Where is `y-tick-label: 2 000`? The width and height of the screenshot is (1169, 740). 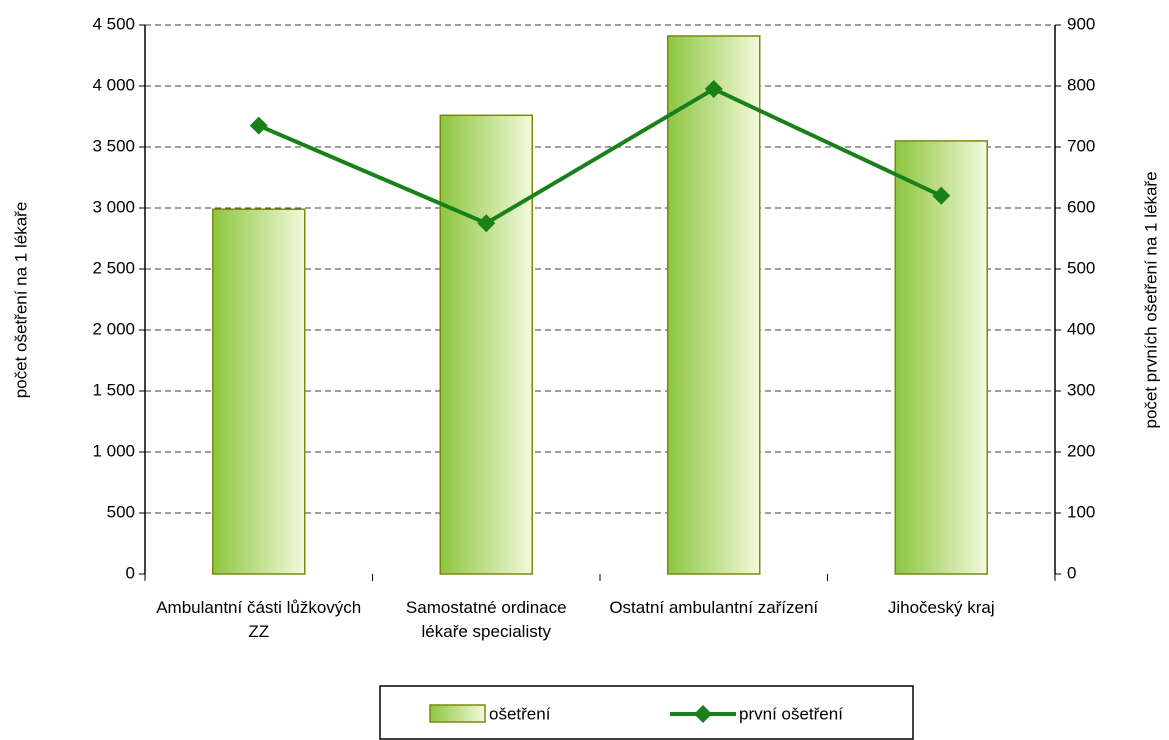
y-tick-label: 2 000 is located at coordinates (113, 328).